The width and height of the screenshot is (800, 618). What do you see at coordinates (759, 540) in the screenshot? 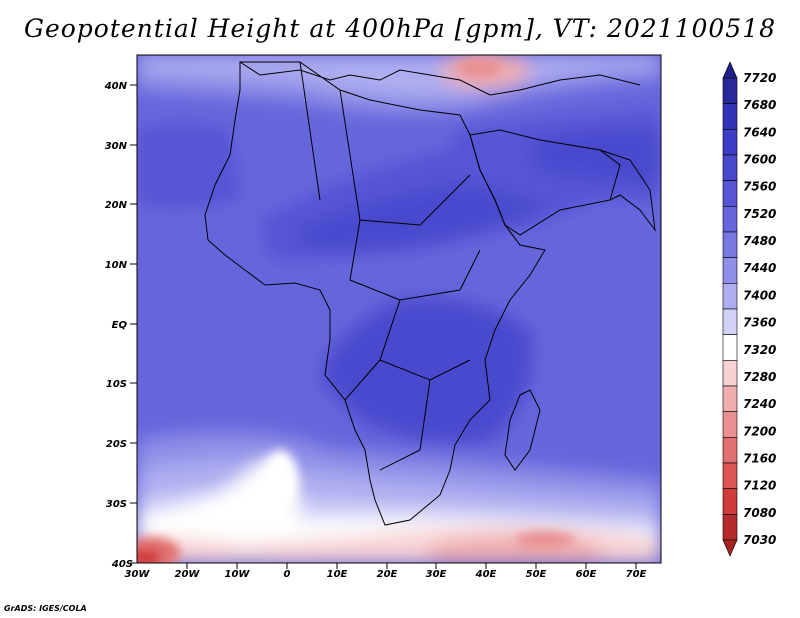
I see `colorbar-level-label: 7030` at bounding box center [759, 540].